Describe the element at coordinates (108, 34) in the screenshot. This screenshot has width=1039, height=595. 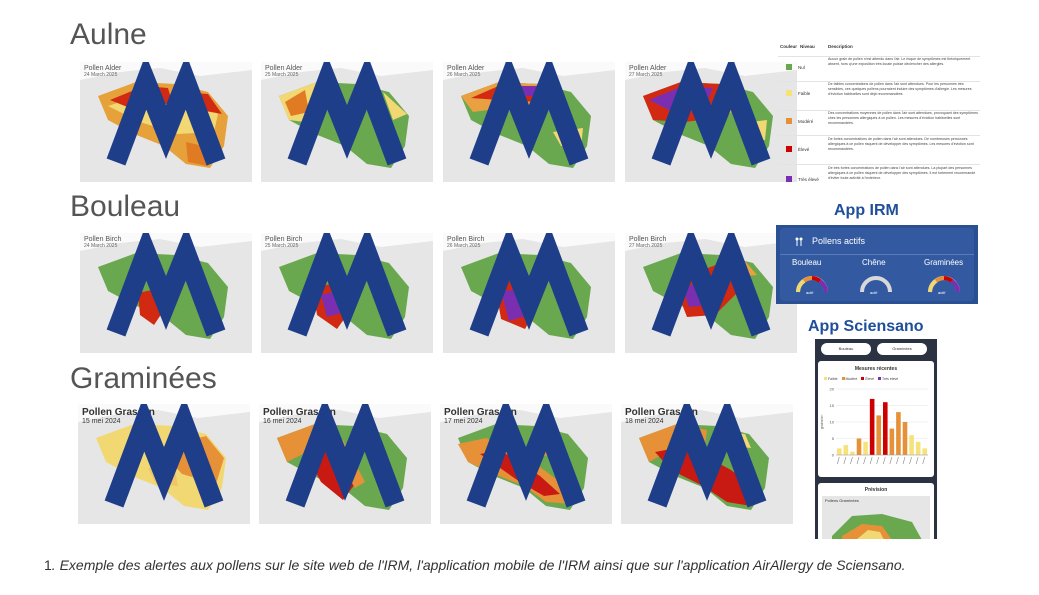
I see `row-title-aulne: Aulne` at that location.